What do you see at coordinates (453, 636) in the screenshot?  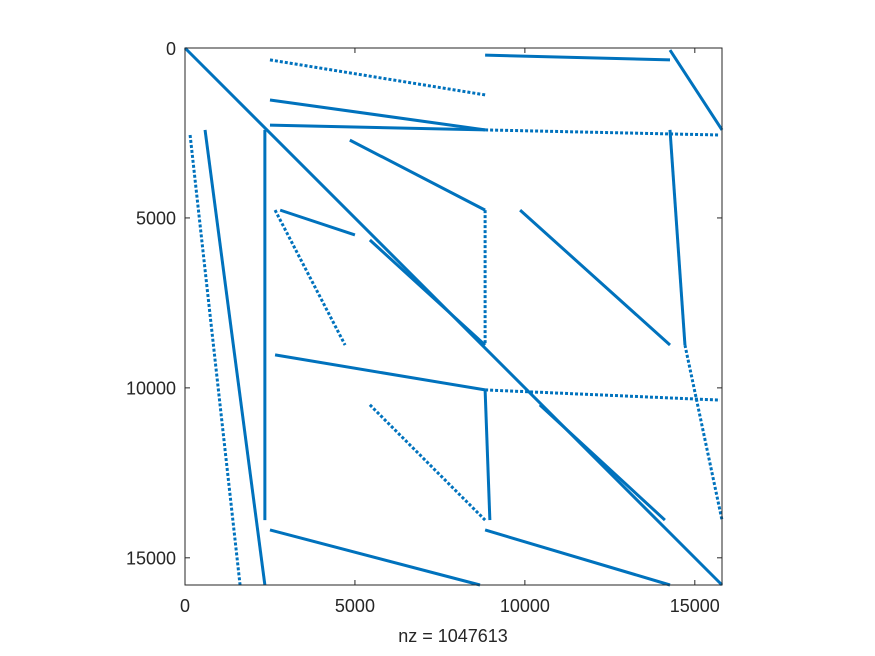 I see `x-axis-label: nz = 1047613` at bounding box center [453, 636].